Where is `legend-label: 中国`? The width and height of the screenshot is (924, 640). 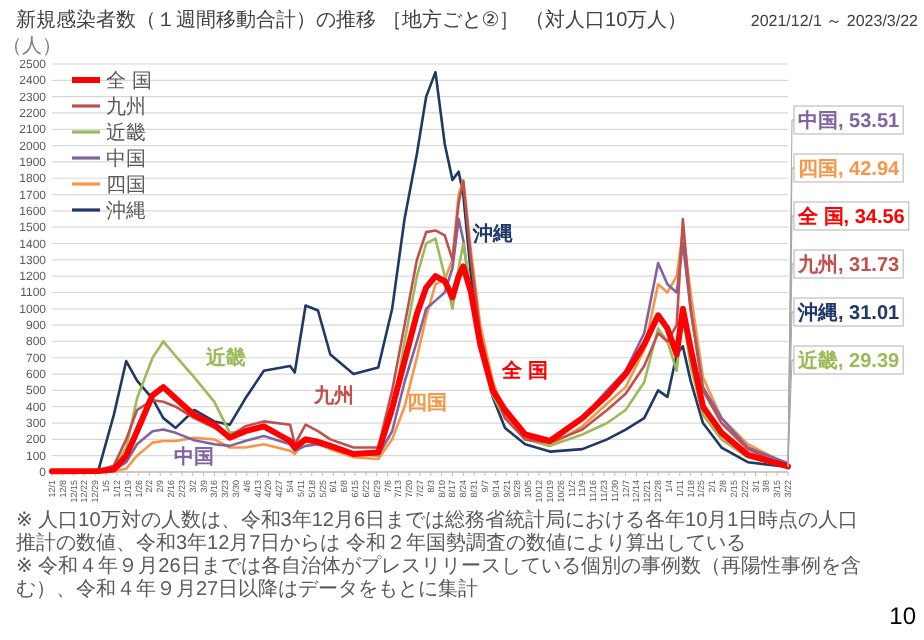 legend-label: 中国 is located at coordinates (126, 159).